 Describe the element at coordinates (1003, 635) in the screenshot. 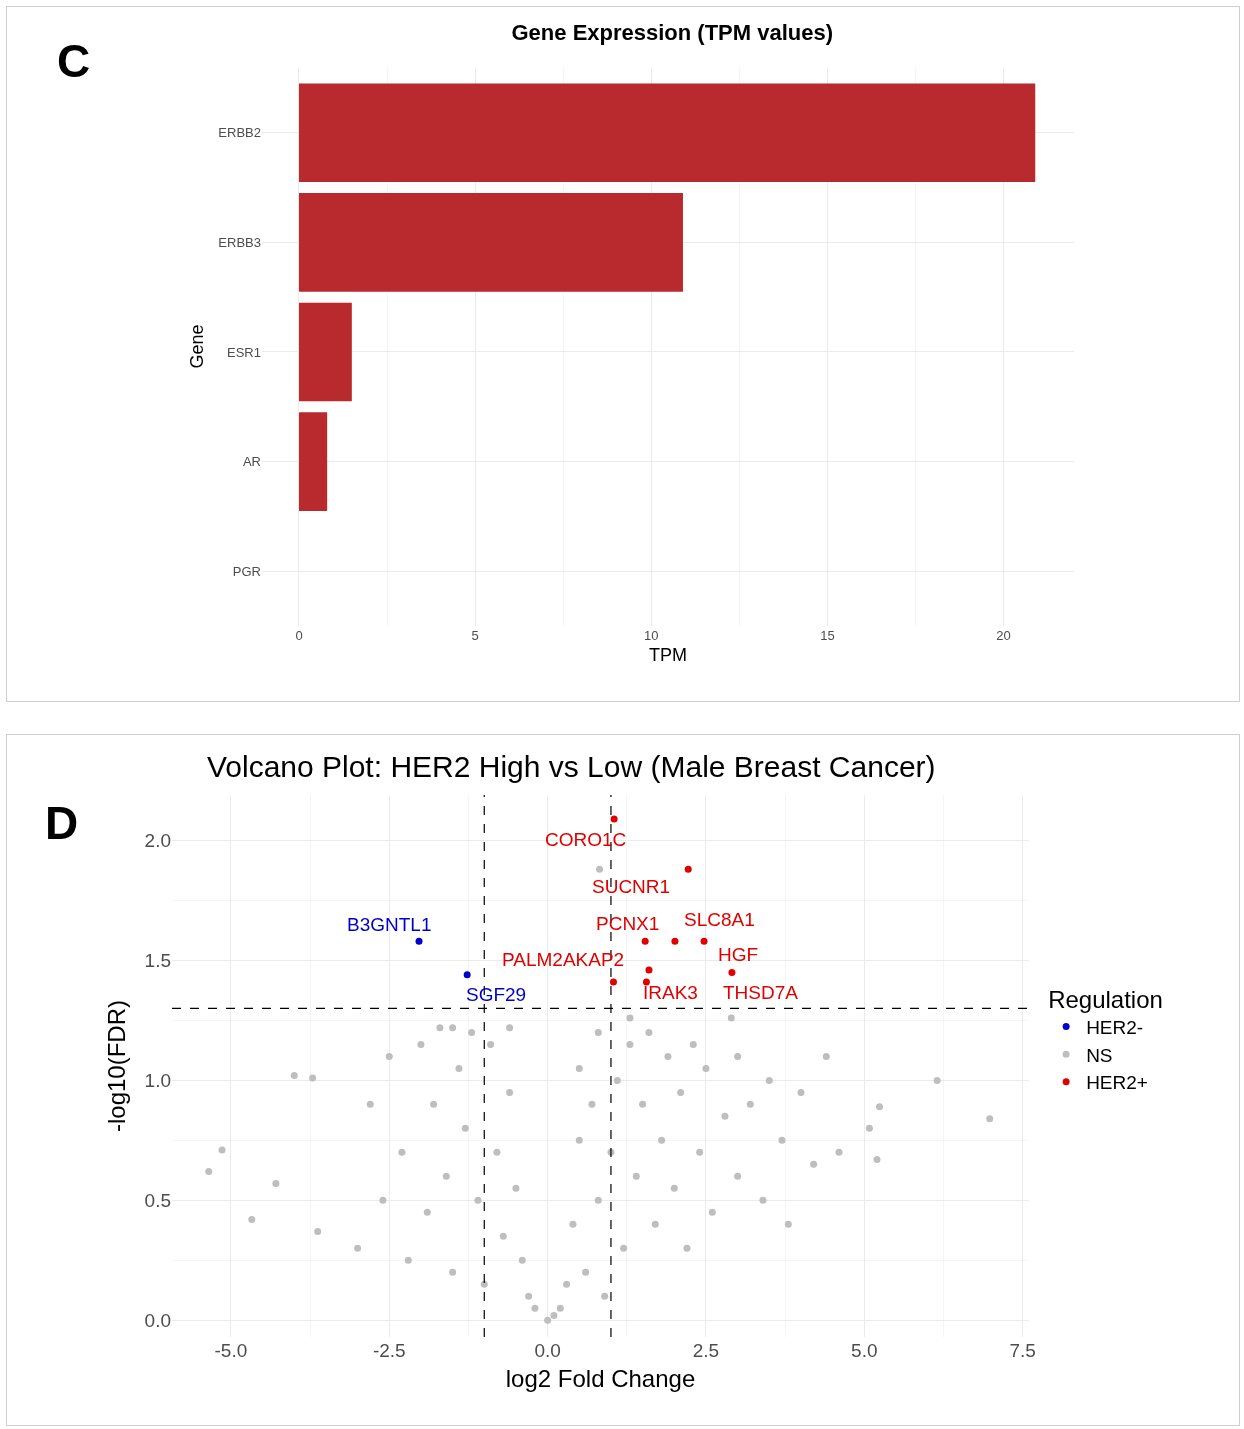

I see `x-tick-label: 20` at that location.